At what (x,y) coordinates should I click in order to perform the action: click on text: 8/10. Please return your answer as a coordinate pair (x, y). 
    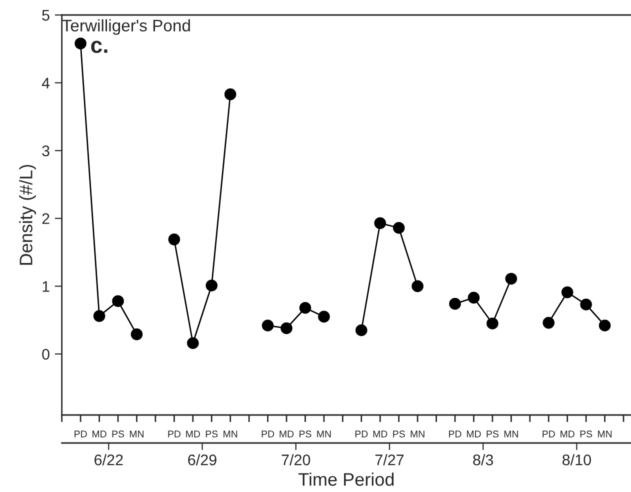
    Looking at the image, I should click on (576, 460).